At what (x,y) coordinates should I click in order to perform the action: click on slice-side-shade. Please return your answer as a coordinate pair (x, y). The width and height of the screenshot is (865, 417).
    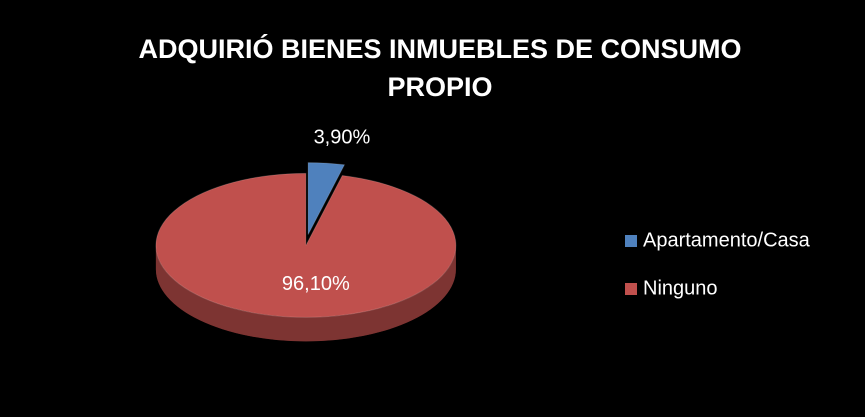
    Looking at the image, I should click on (305, 293).